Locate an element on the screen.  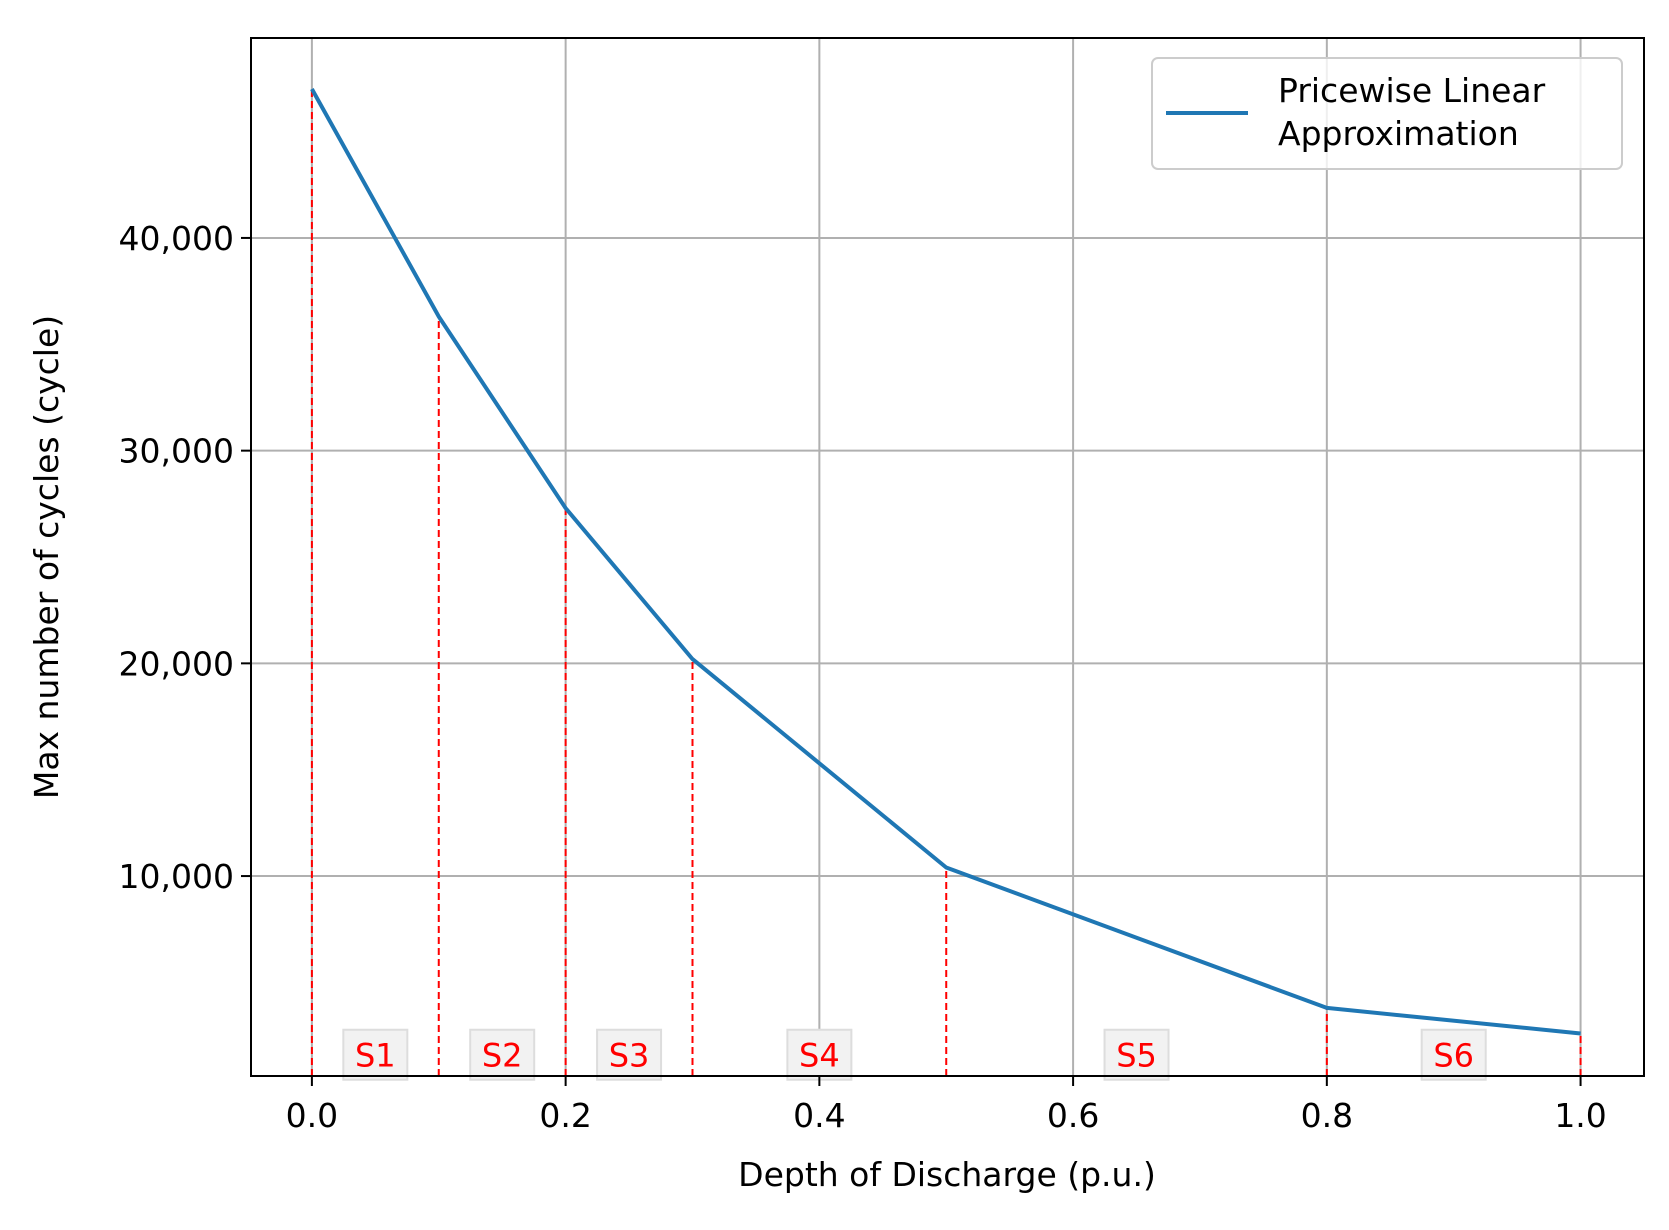
y-tick-label: 20,000 is located at coordinates (176, 663).